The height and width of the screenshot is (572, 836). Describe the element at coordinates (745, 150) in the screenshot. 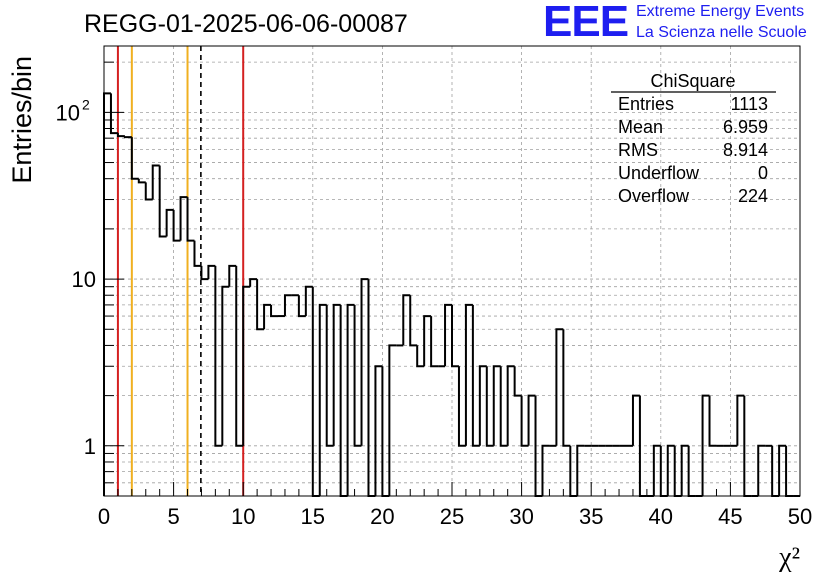

I see `stats-value: 8.914` at that location.